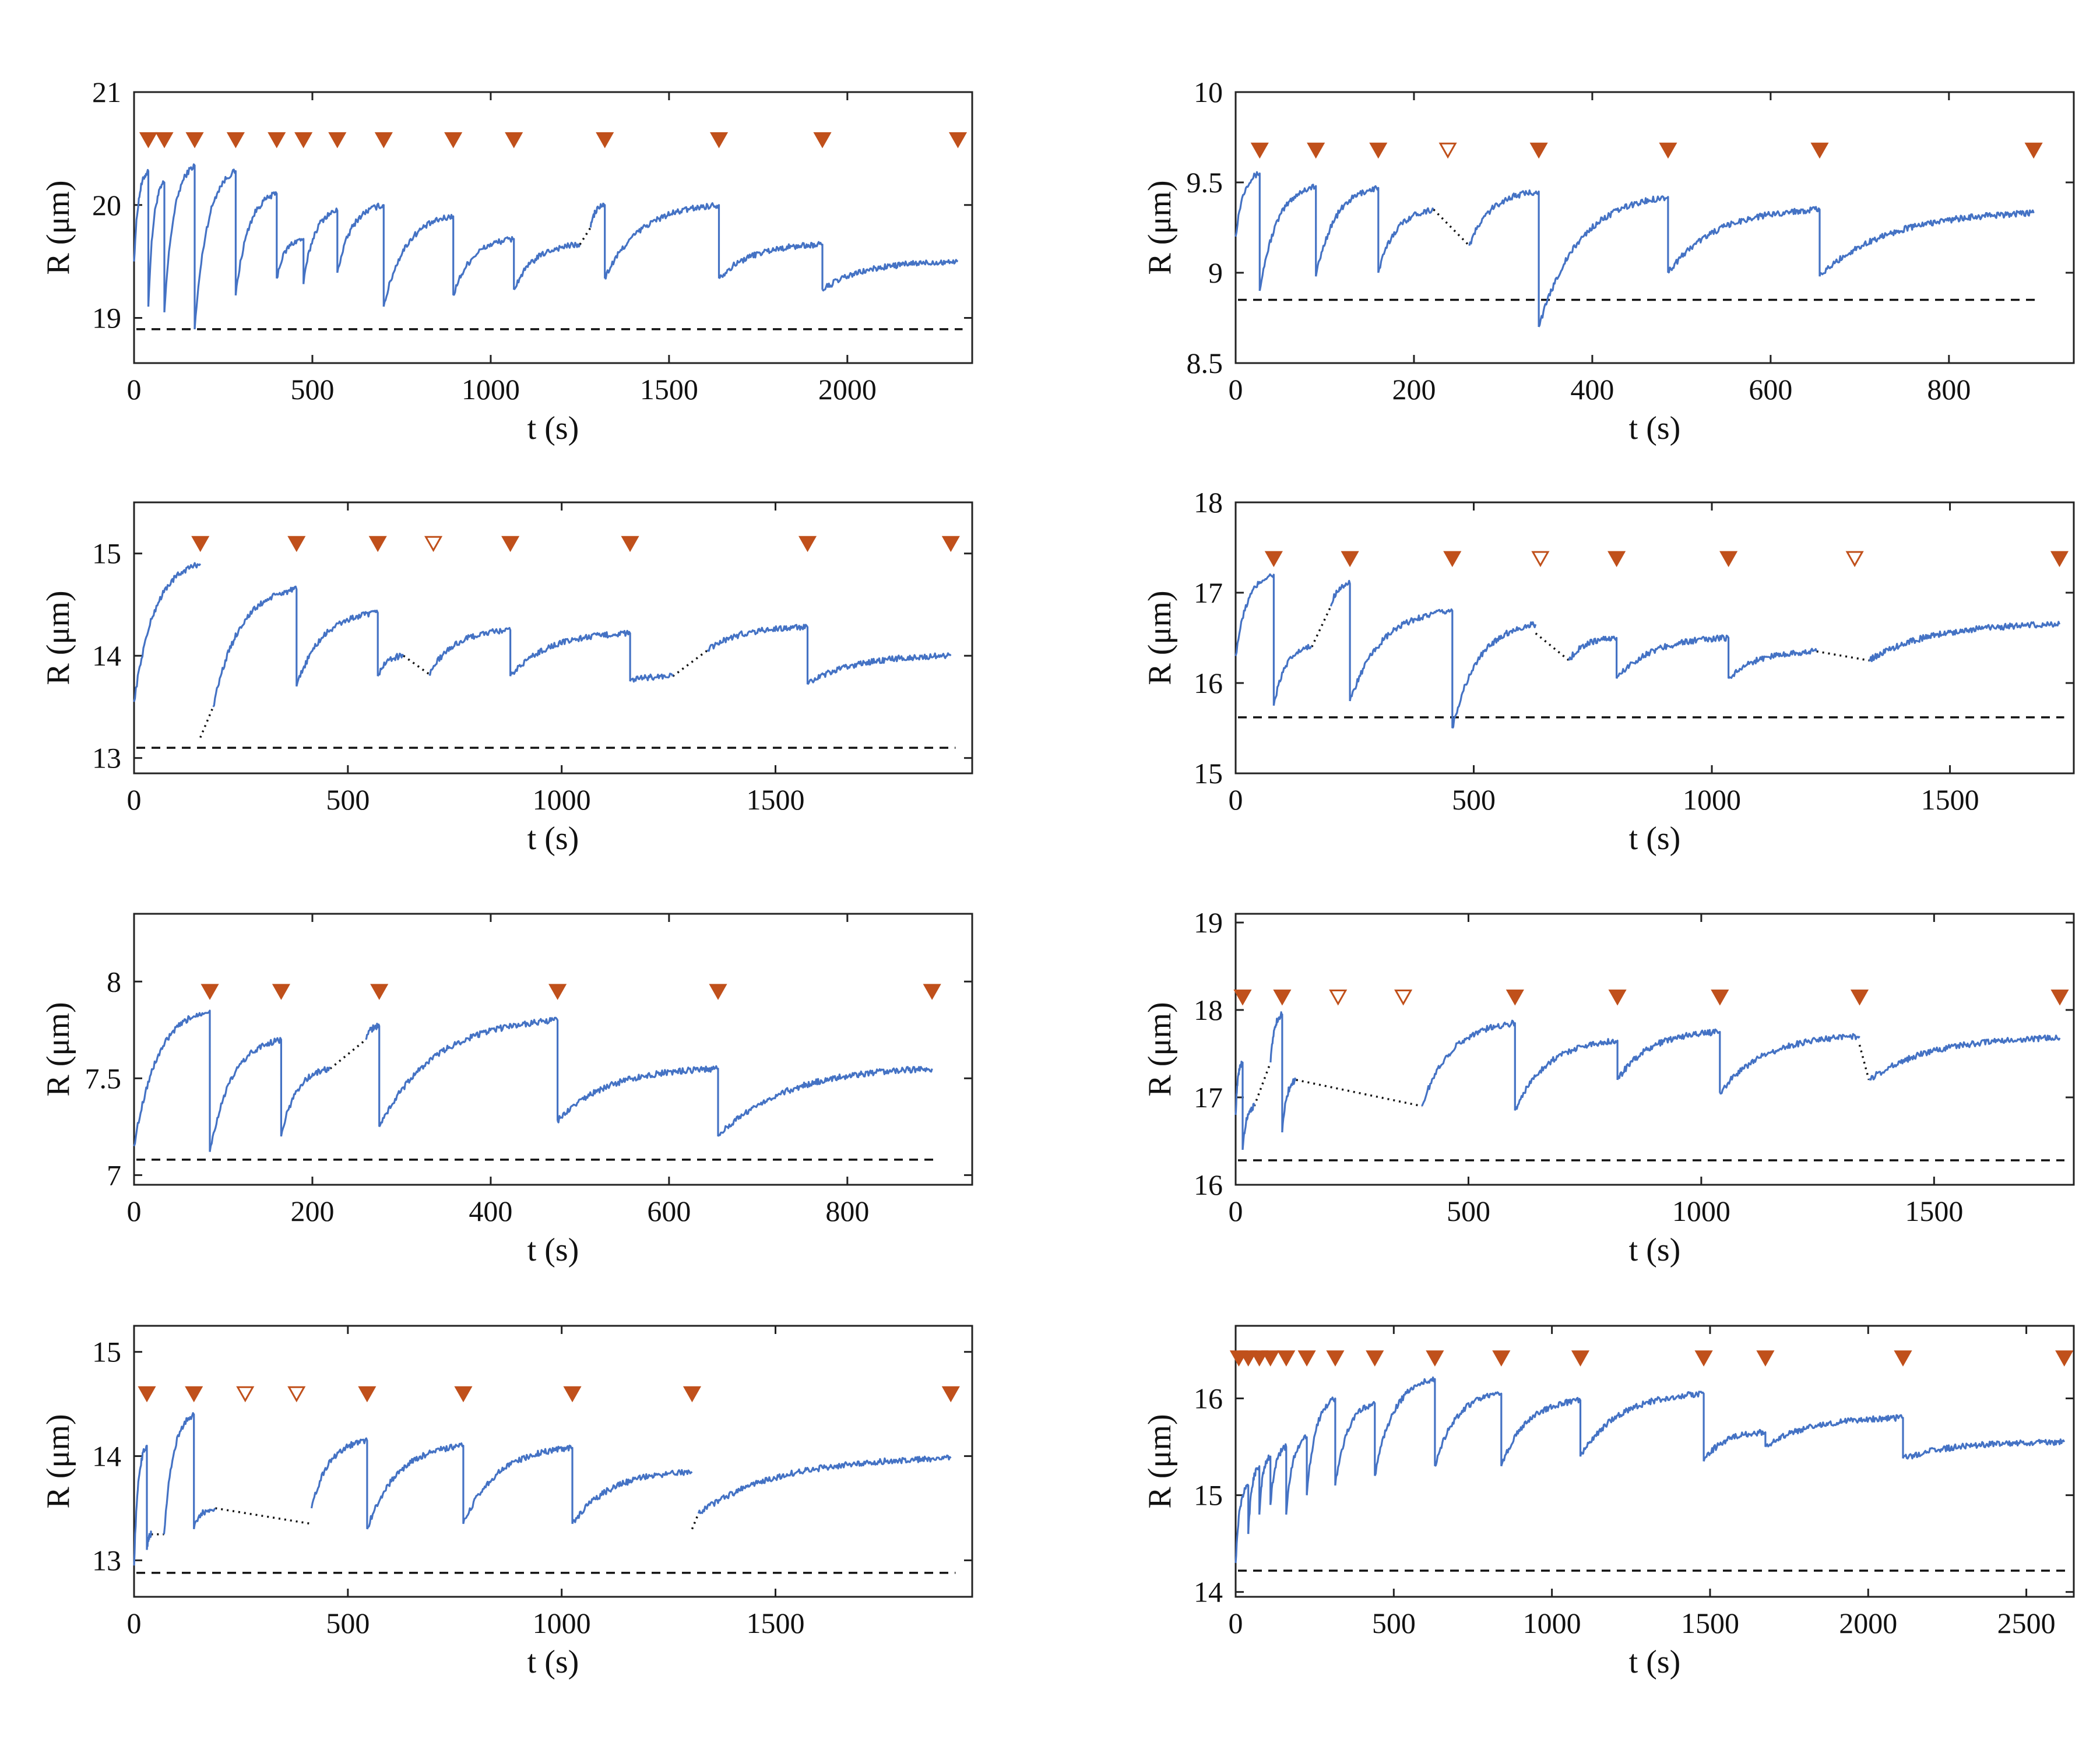 This screenshot has width=2100, height=1746. What do you see at coordinates (106, 205) in the screenshot?
I see `y-tick-label: 20` at bounding box center [106, 205].